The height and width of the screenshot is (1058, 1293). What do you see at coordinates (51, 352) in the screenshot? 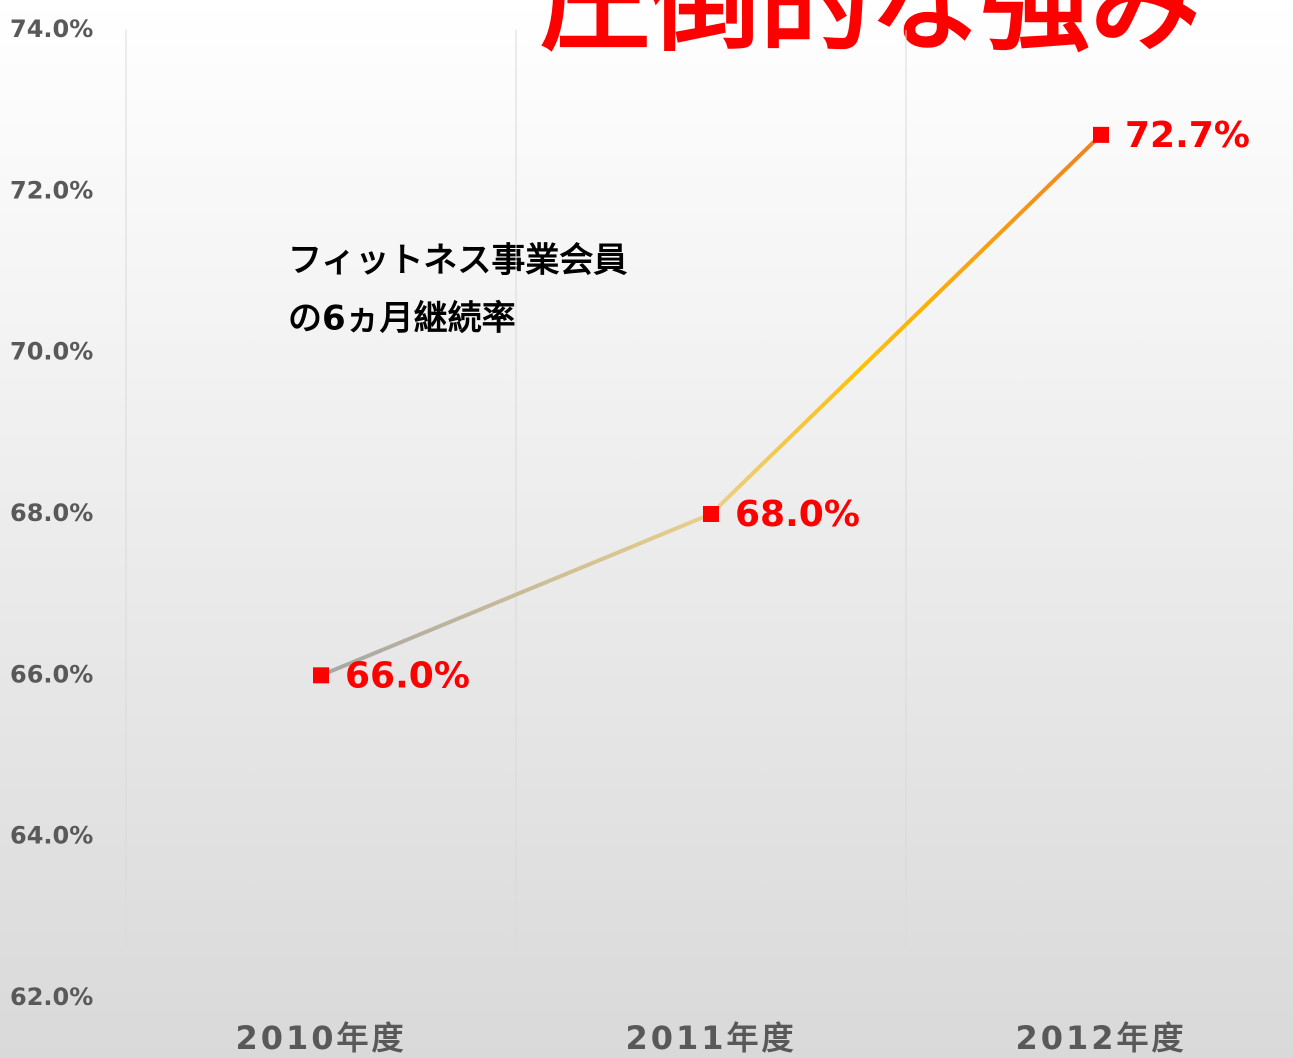
I see `y-tick-label: 70.0%` at bounding box center [51, 352].